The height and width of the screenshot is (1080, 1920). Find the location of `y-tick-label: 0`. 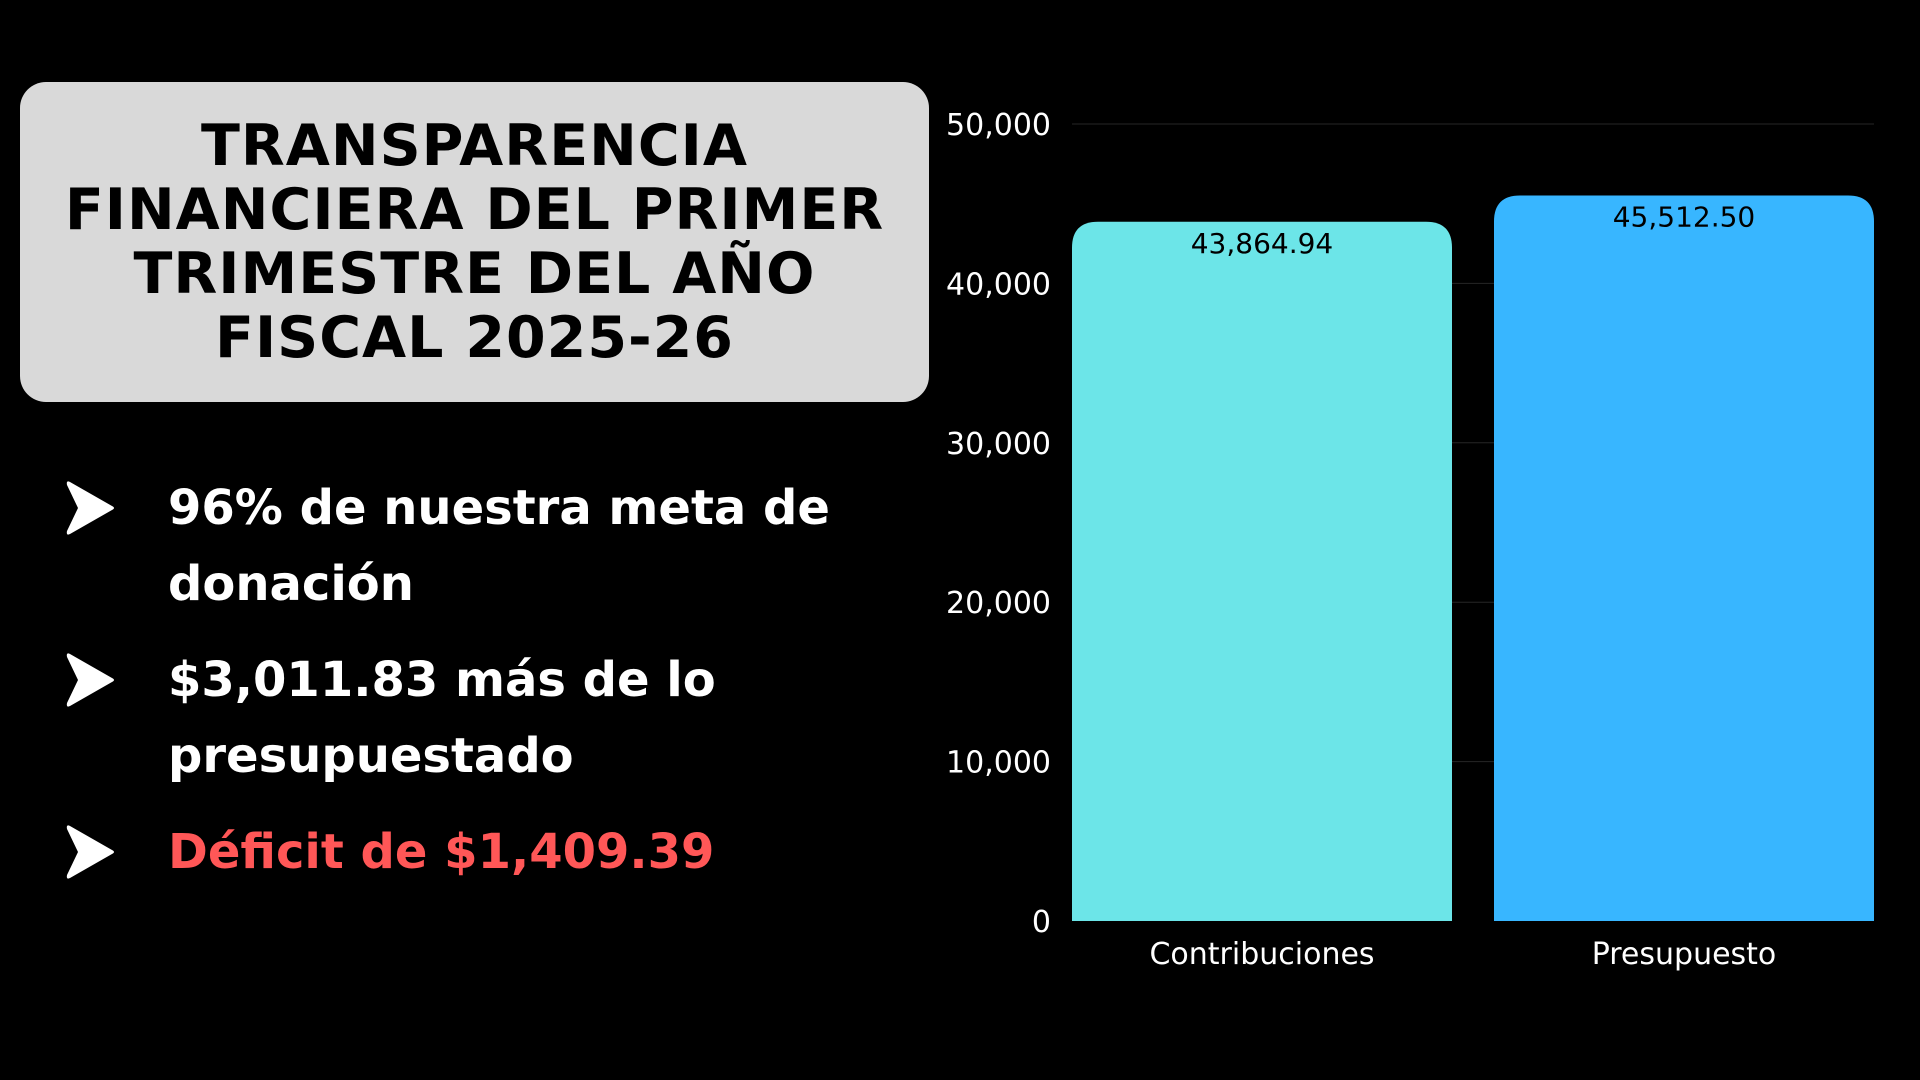

y-tick-label: 0 is located at coordinates (1041, 922).